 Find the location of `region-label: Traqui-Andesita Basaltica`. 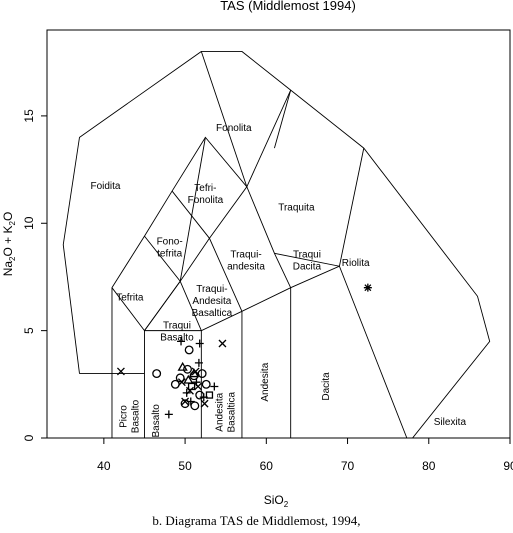

region-label: Traqui-Andesita Basaltica is located at coordinates (212, 301).